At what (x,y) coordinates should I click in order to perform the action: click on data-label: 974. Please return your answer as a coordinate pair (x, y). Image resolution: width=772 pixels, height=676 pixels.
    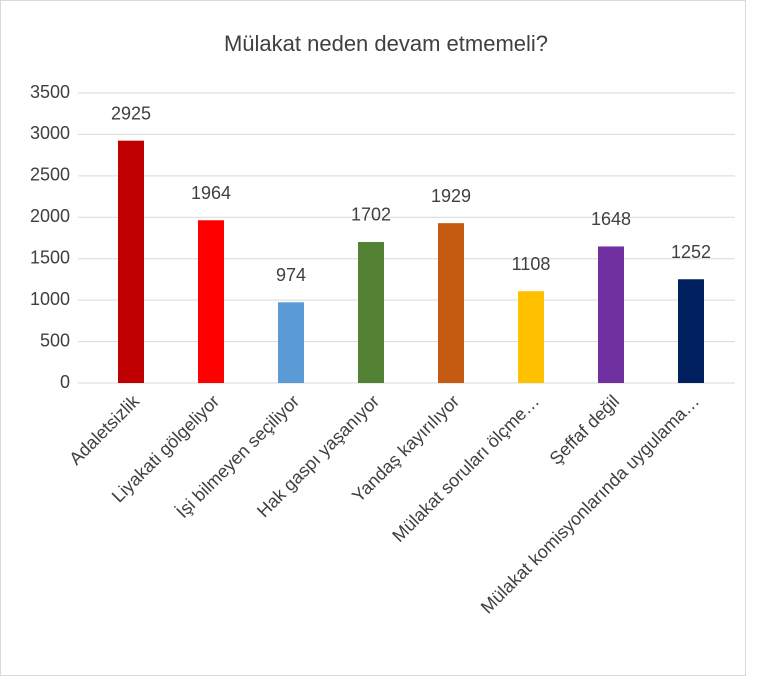
    Looking at the image, I should click on (291, 275).